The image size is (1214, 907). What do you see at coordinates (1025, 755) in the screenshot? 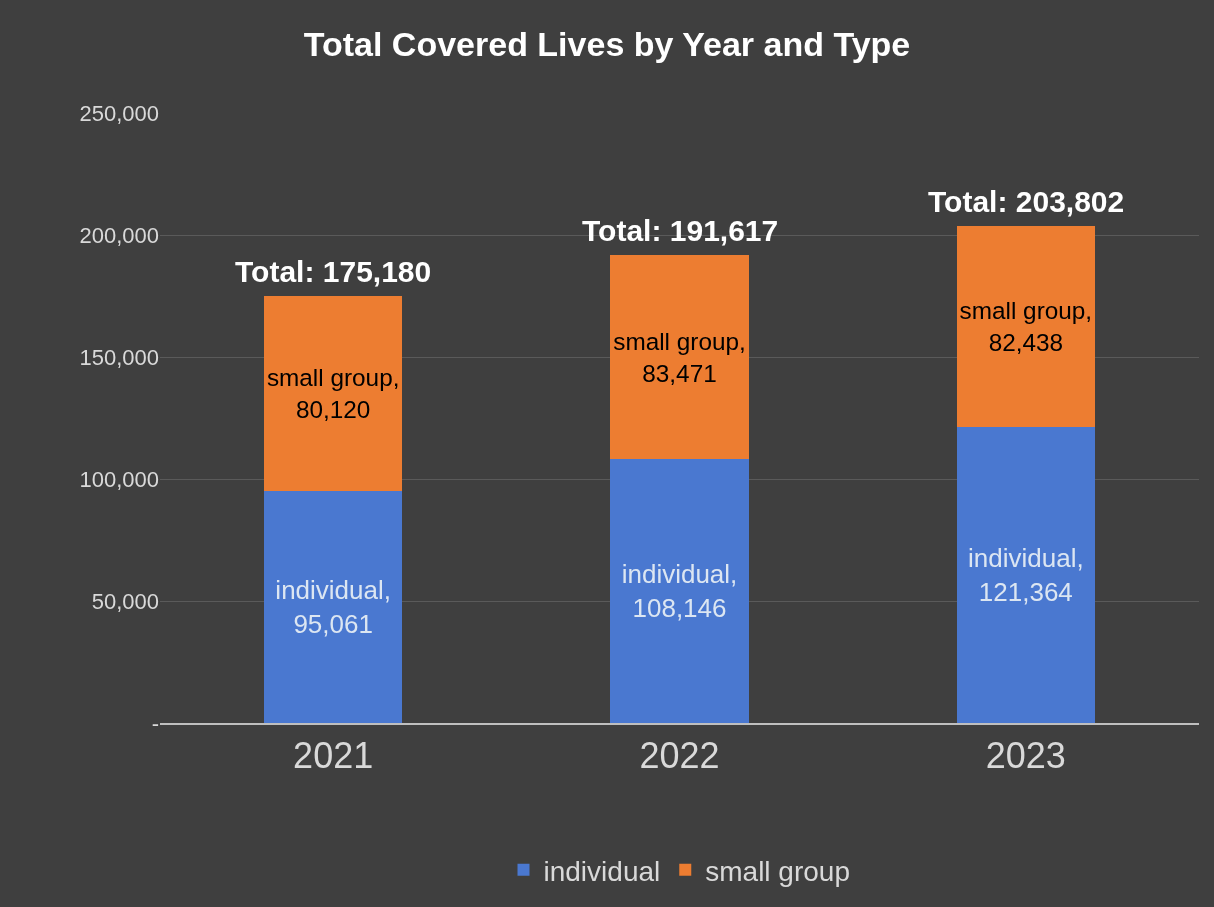
I see `x-tick-label: 2023` at bounding box center [1025, 755].